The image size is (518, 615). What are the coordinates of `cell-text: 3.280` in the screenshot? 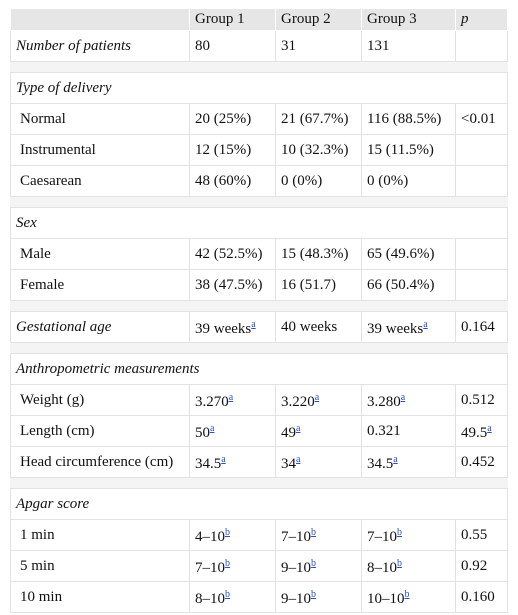 It's located at (384, 402).